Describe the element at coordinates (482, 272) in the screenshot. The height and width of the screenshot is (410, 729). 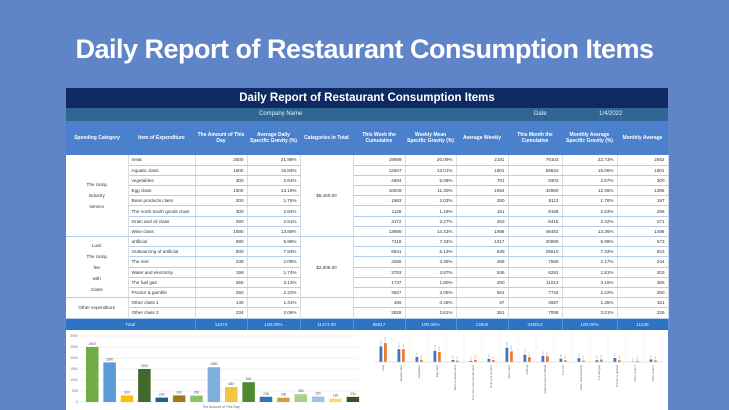
I see `value-cell: 536` at that location.